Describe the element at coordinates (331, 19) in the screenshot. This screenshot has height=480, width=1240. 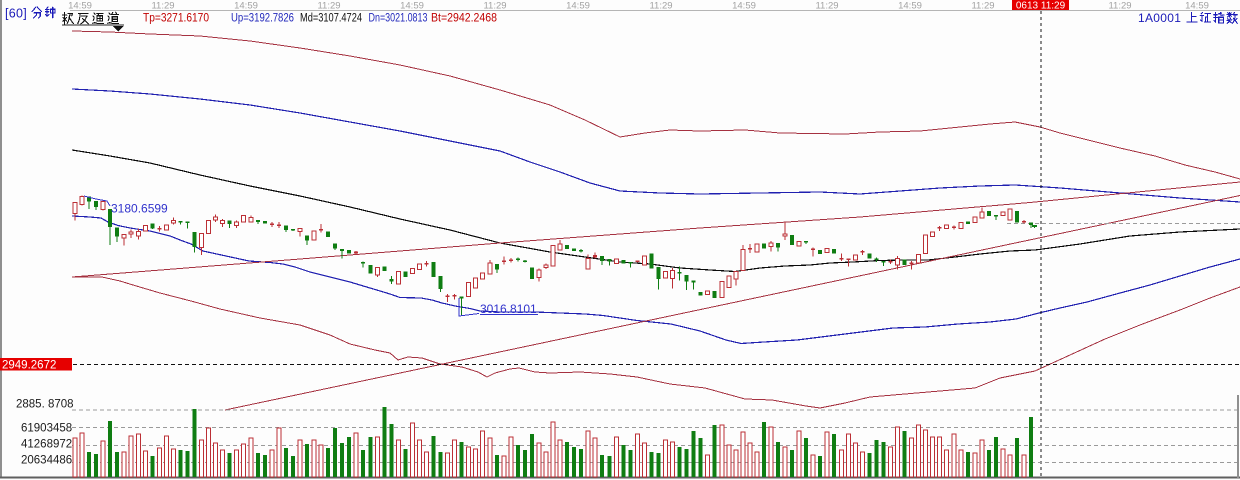
I see `svg-text: Md=3107.4724` at that location.